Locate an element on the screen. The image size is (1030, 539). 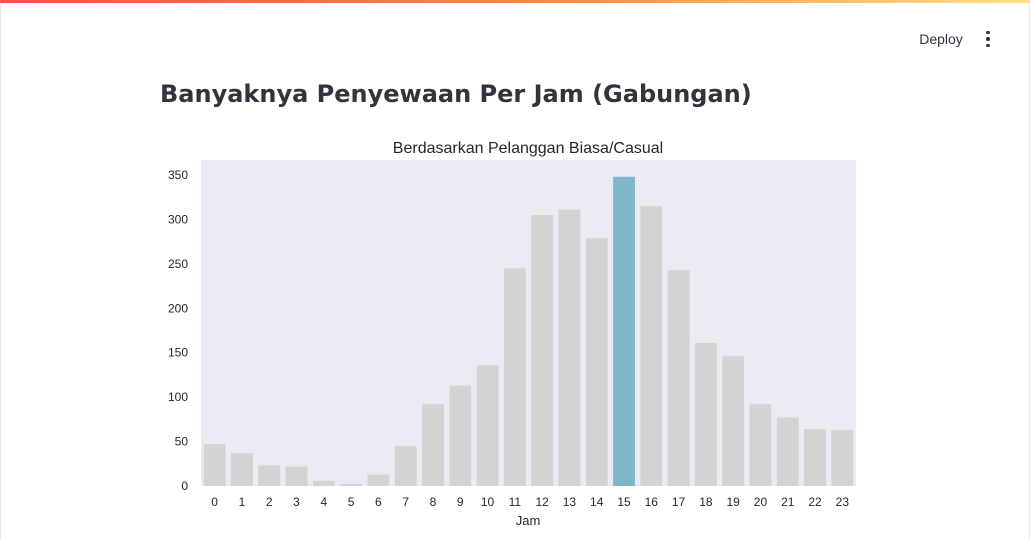
chart-title: Berdasarkan Pelanggan Biasa/Casual is located at coordinates (528, 148).